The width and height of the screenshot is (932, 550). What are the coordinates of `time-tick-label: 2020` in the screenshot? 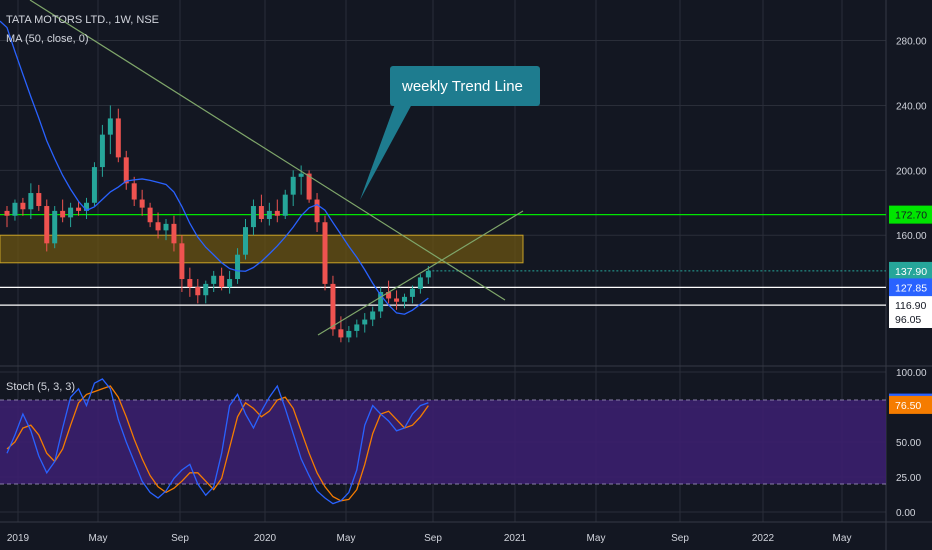 It's located at (265, 538).